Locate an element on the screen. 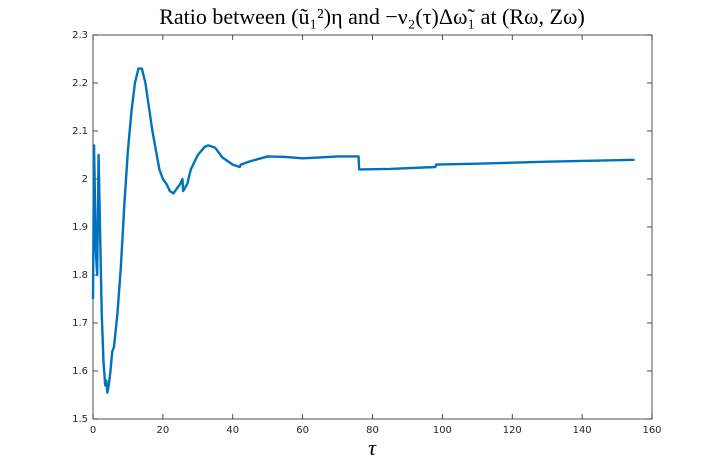 The image size is (720, 472). x-tick-label: 80 is located at coordinates (372, 430).